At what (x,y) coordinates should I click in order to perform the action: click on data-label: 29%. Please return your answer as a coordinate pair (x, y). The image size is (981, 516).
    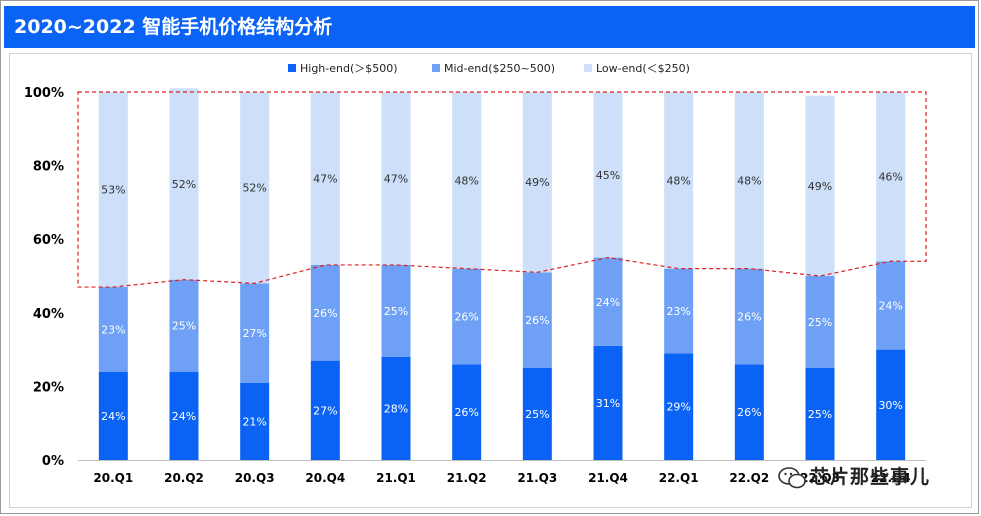
    Looking at the image, I should click on (678, 407).